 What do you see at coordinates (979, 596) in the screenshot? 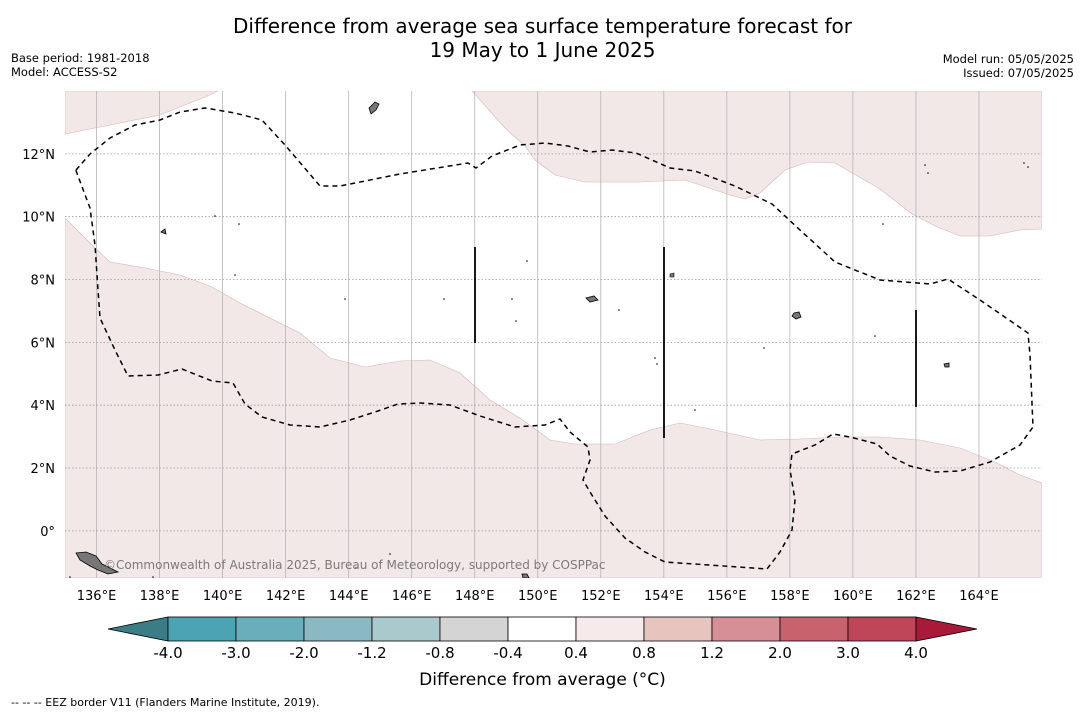
I see `lon-tick-label: 164°E` at bounding box center [979, 596].